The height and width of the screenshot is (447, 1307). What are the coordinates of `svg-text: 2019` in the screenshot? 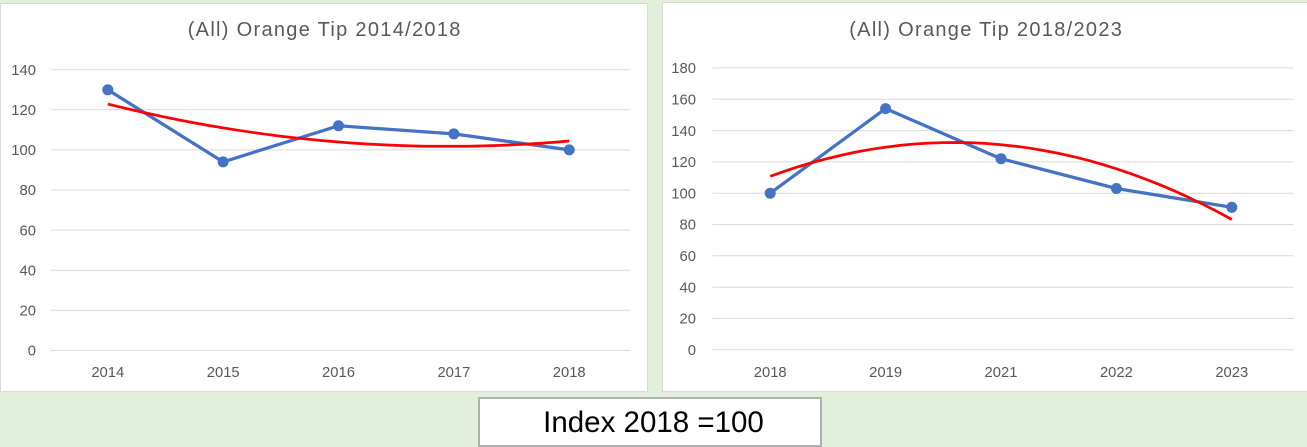 It's located at (885, 373).